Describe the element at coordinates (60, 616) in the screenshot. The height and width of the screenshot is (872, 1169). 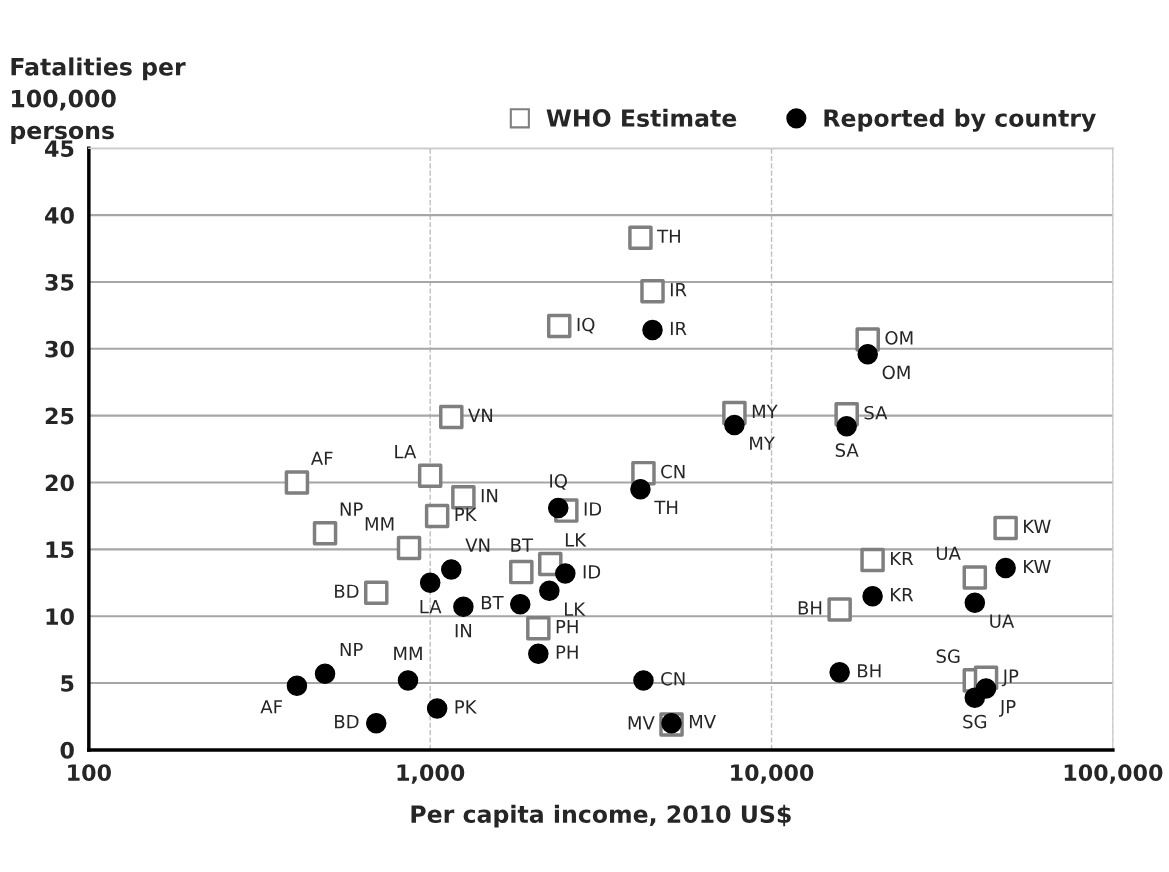
I see `y-tick-label: 10` at that location.